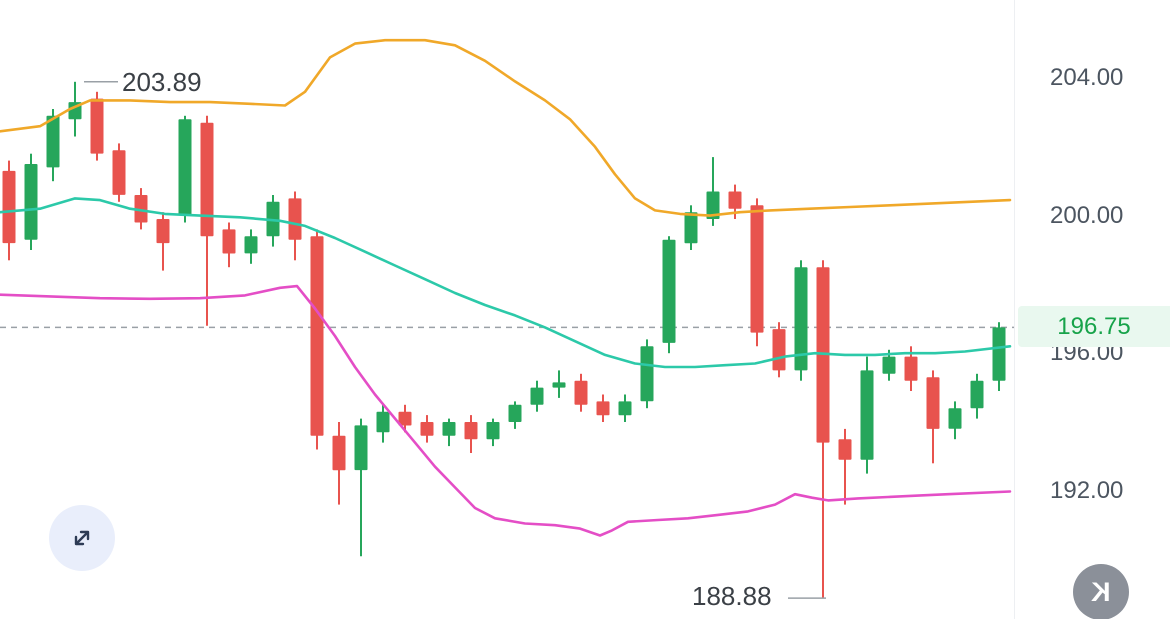 The height and width of the screenshot is (619, 1170). I want to click on expand-chart-button, so click(82, 538).